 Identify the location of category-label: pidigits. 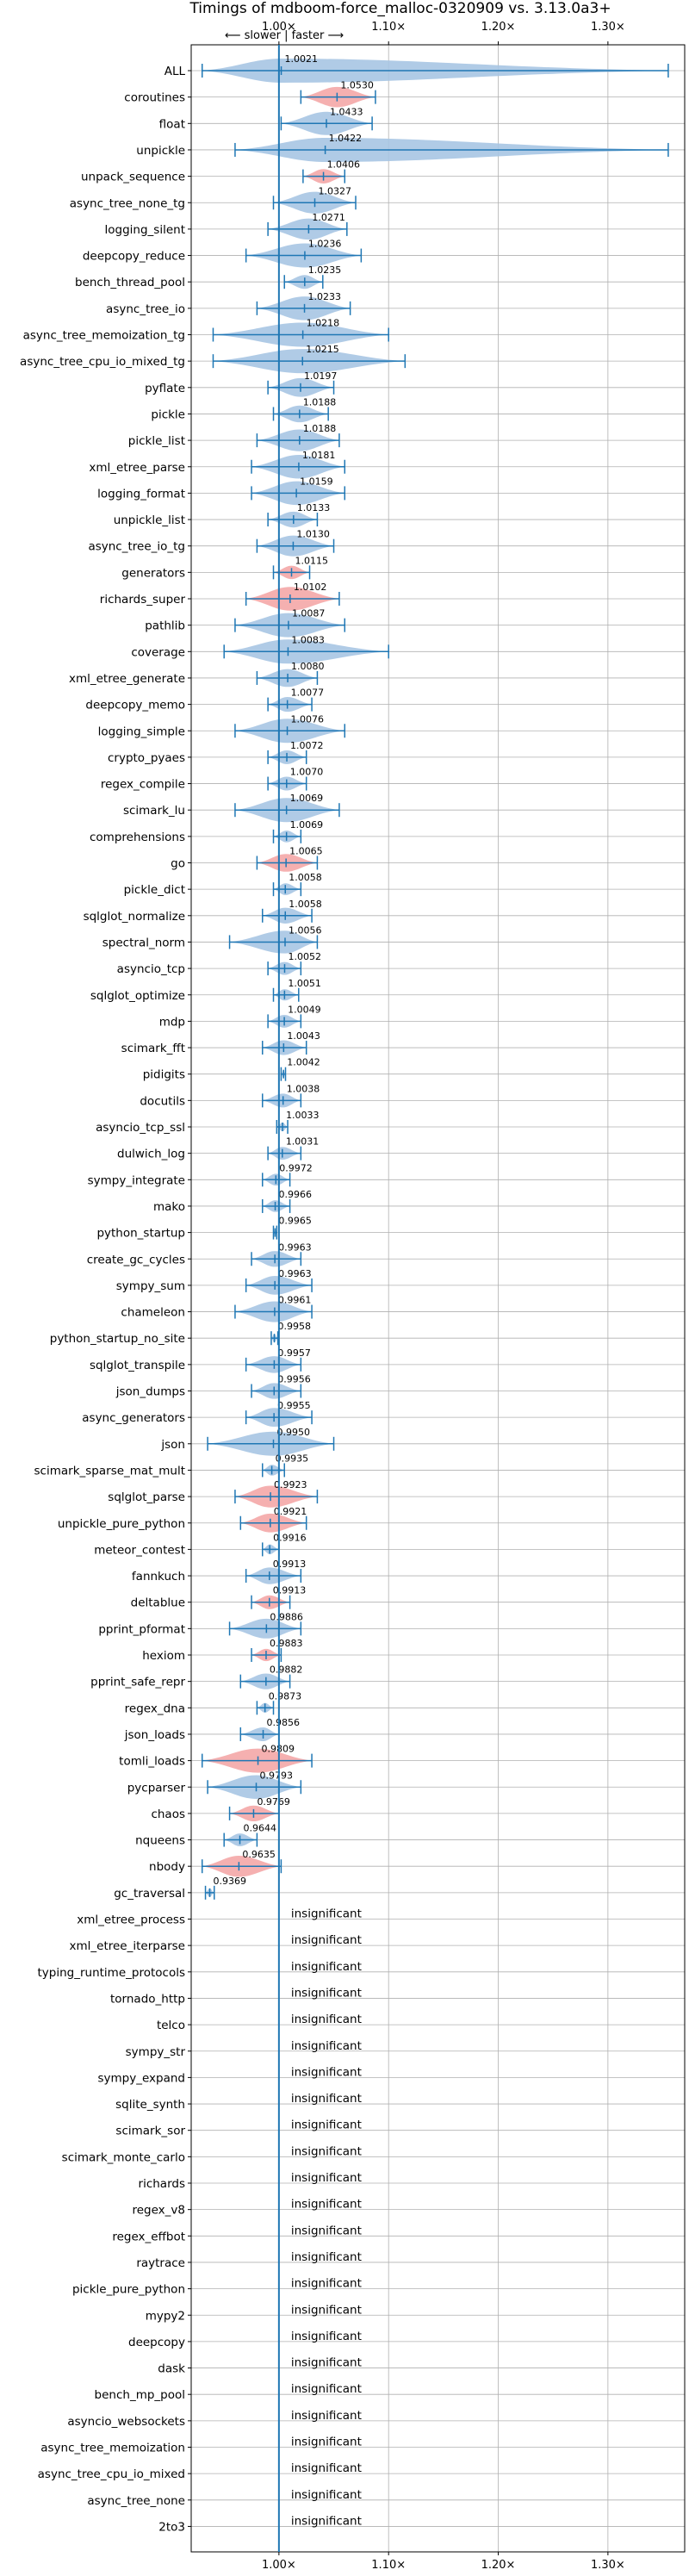
(164, 1075).